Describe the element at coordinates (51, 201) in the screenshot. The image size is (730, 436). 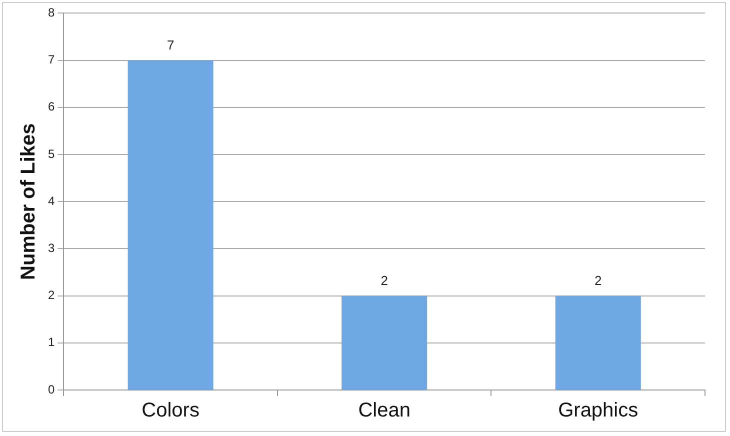
I see `y-tick-label: 4` at that location.